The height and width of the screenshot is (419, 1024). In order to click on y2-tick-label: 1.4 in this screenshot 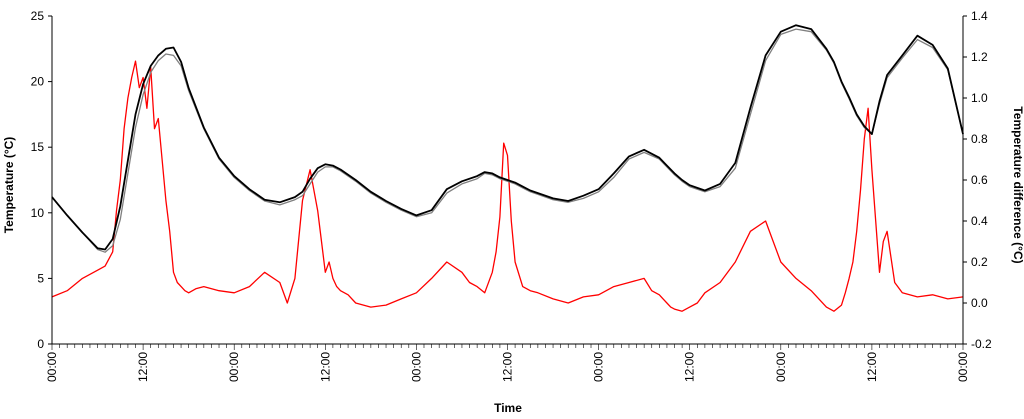, I will do `click(979, 16)`.